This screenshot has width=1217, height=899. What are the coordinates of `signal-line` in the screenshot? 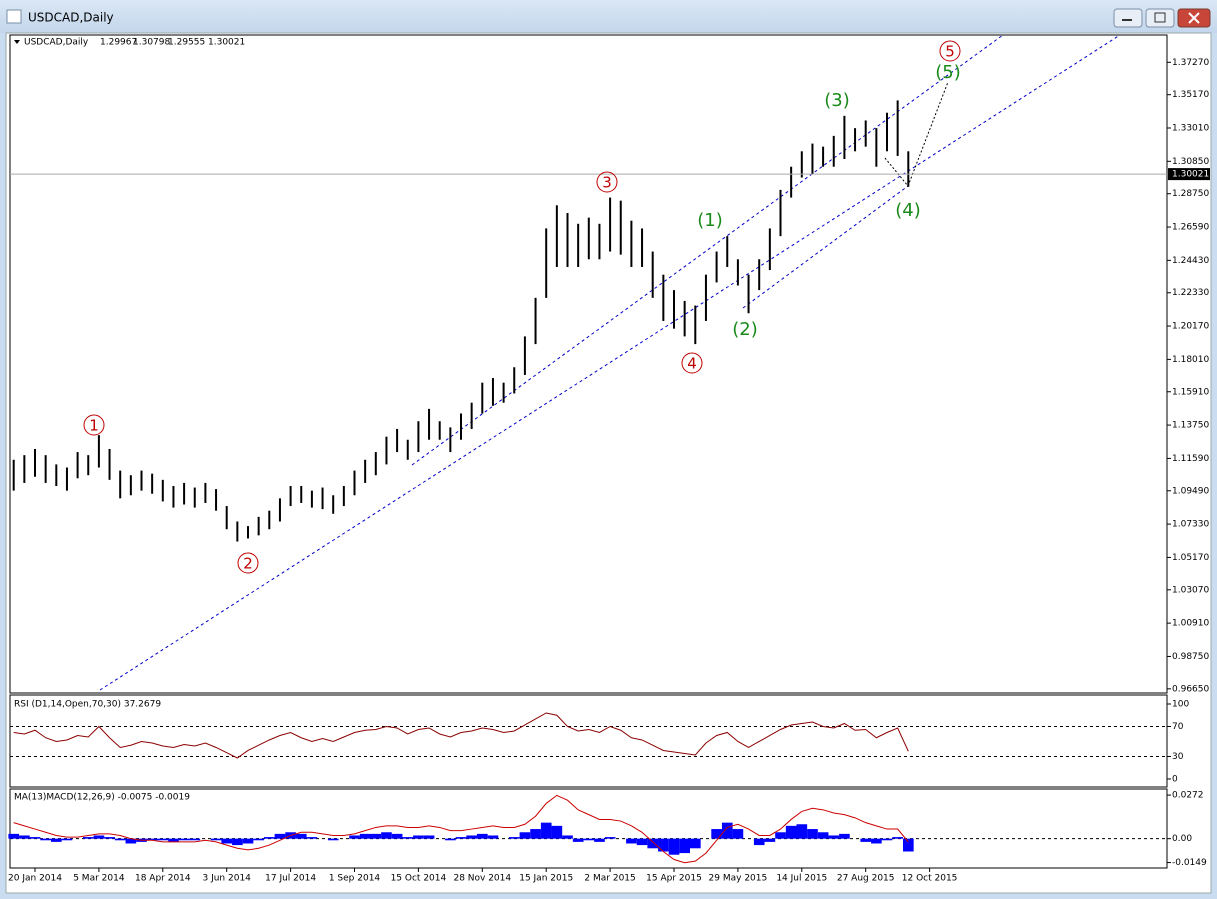 It's located at (461, 829).